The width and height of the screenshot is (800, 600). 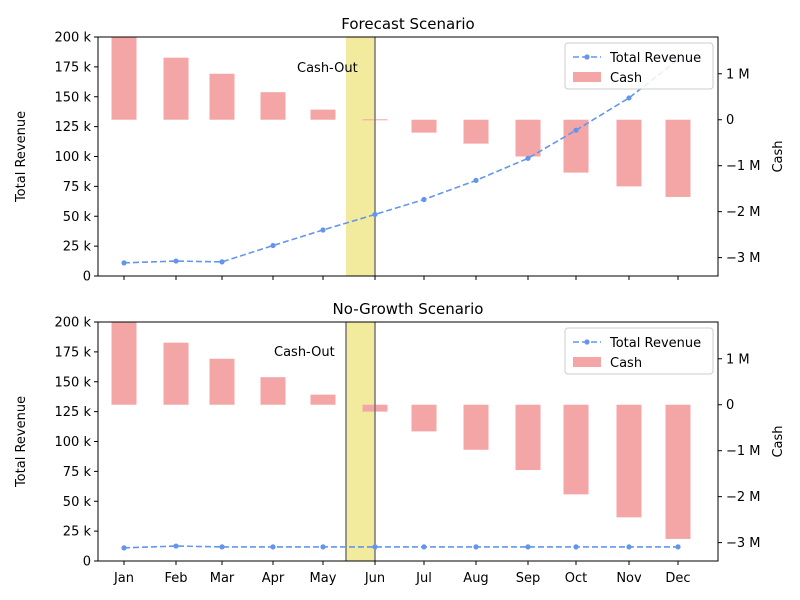 I want to click on cash-bar-mar, so click(x=222, y=381).